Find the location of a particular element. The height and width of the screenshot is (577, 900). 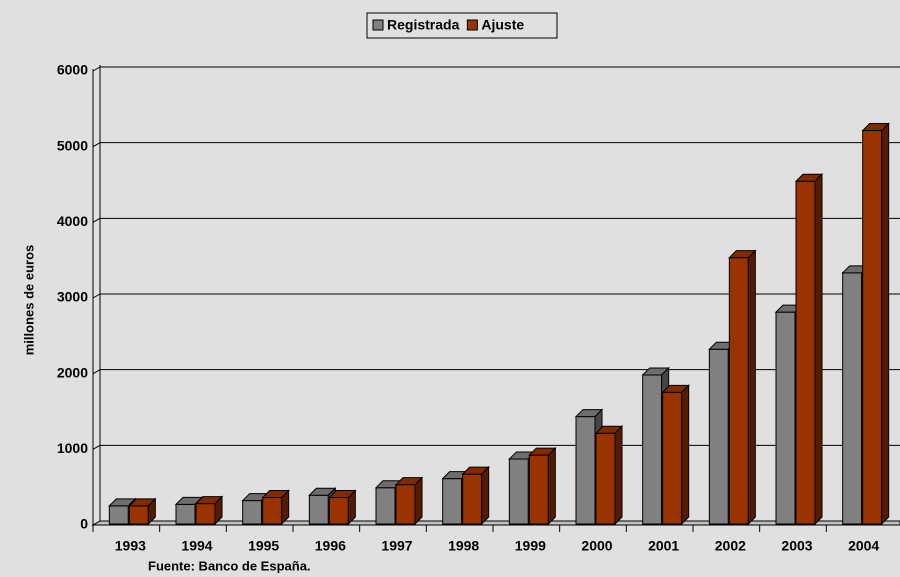

legend-label: Registrada is located at coordinates (423, 25).